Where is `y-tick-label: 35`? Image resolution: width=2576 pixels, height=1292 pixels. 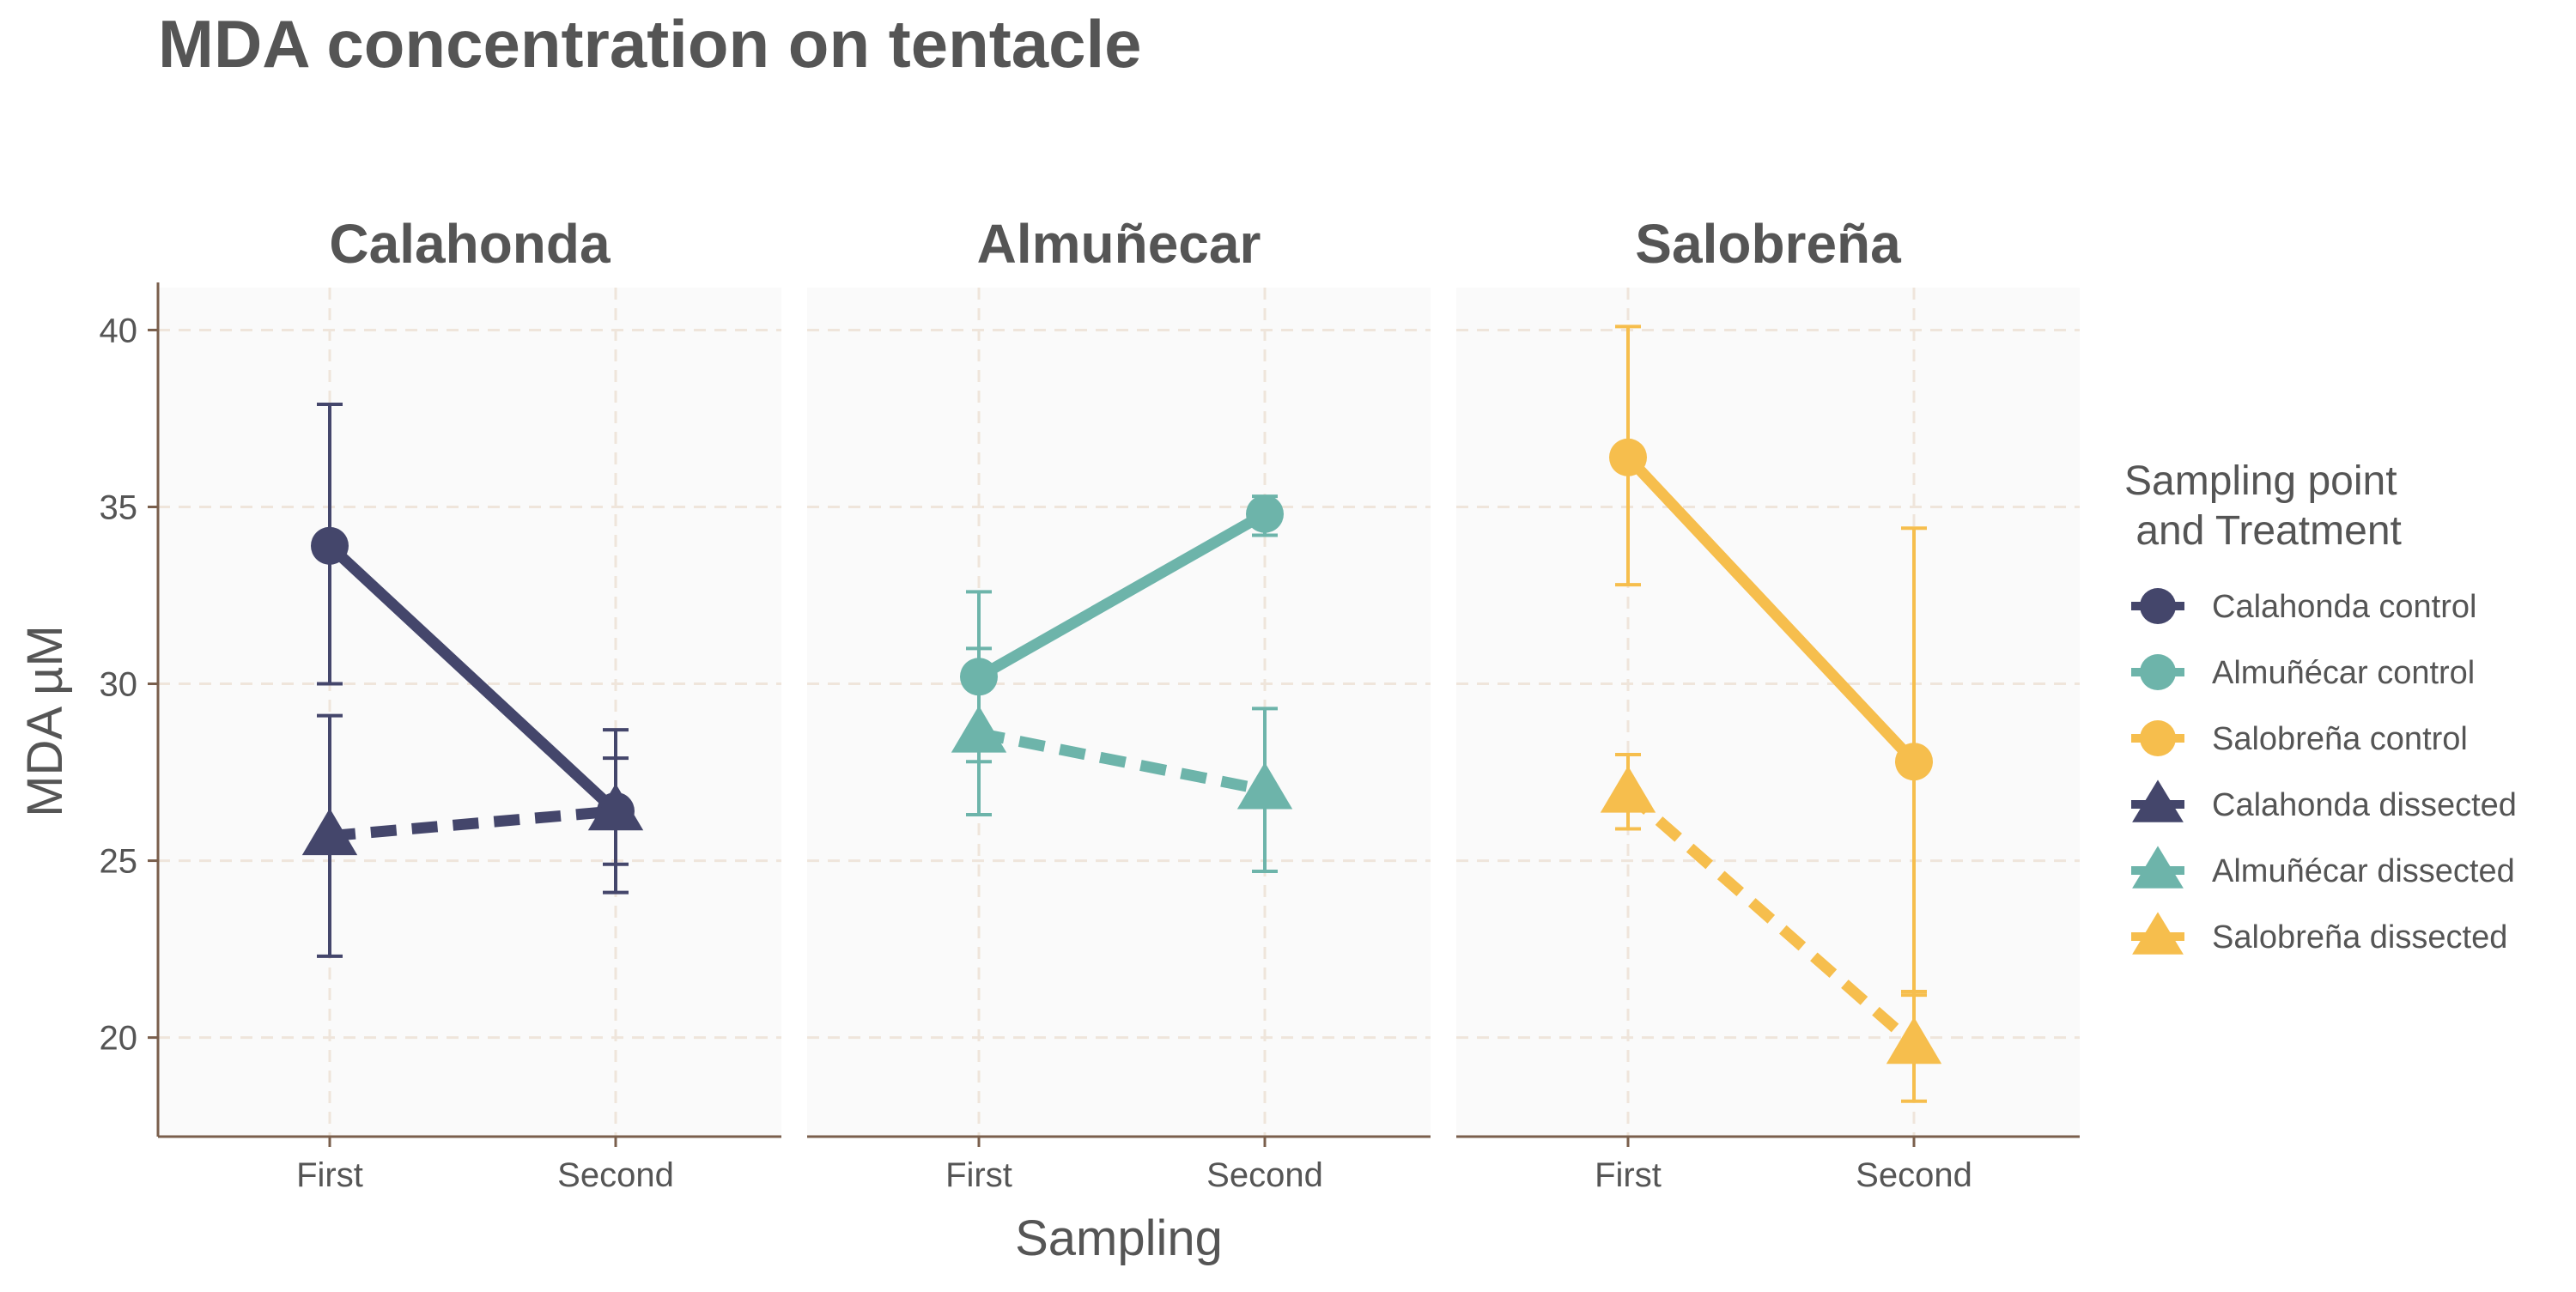
y-tick-label: 35 is located at coordinates (119, 507).